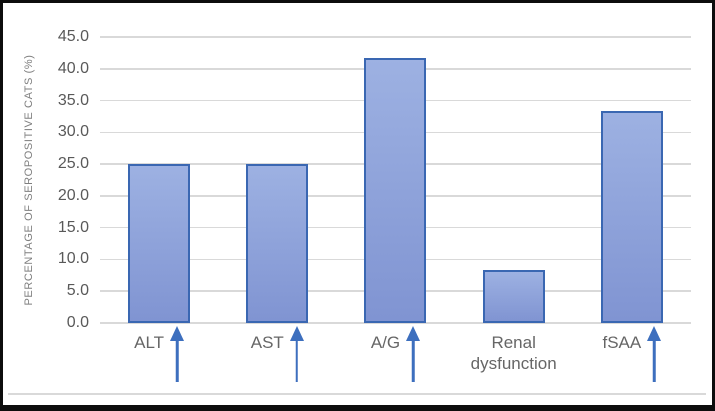 This screenshot has width=715, height=411. Describe the element at coordinates (73, 36) in the screenshot. I see `y-tick-label: 45.0` at that location.